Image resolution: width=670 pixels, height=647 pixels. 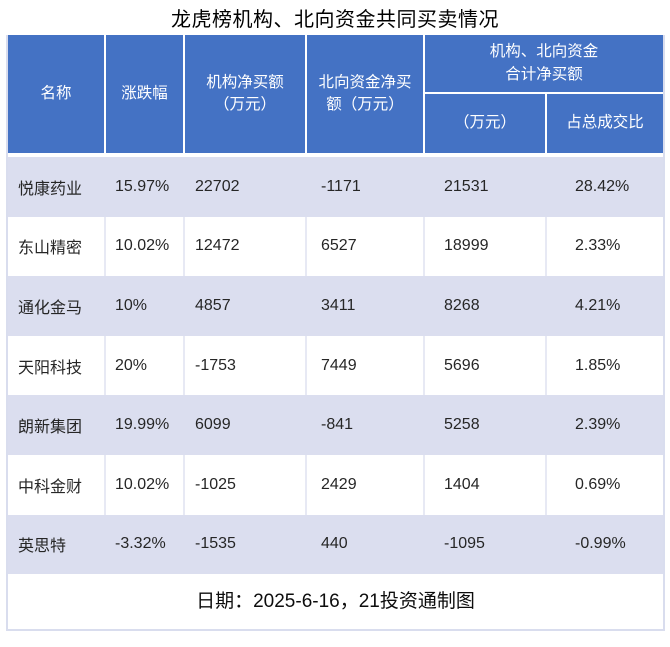 I want to click on col-header-northbound-line1: 北向资金净买, so click(x=365, y=82).